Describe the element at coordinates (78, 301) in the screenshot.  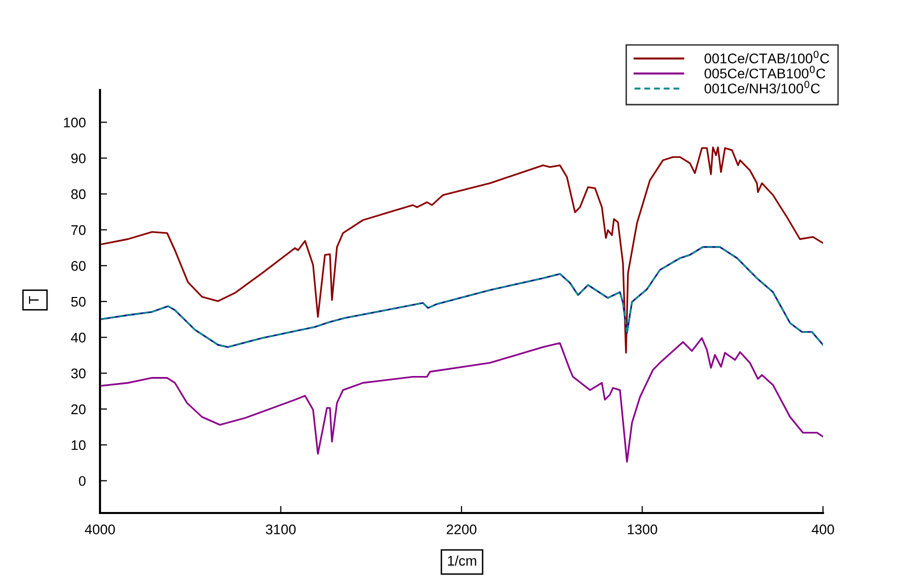
I see `y-tick-label: 50` at that location.